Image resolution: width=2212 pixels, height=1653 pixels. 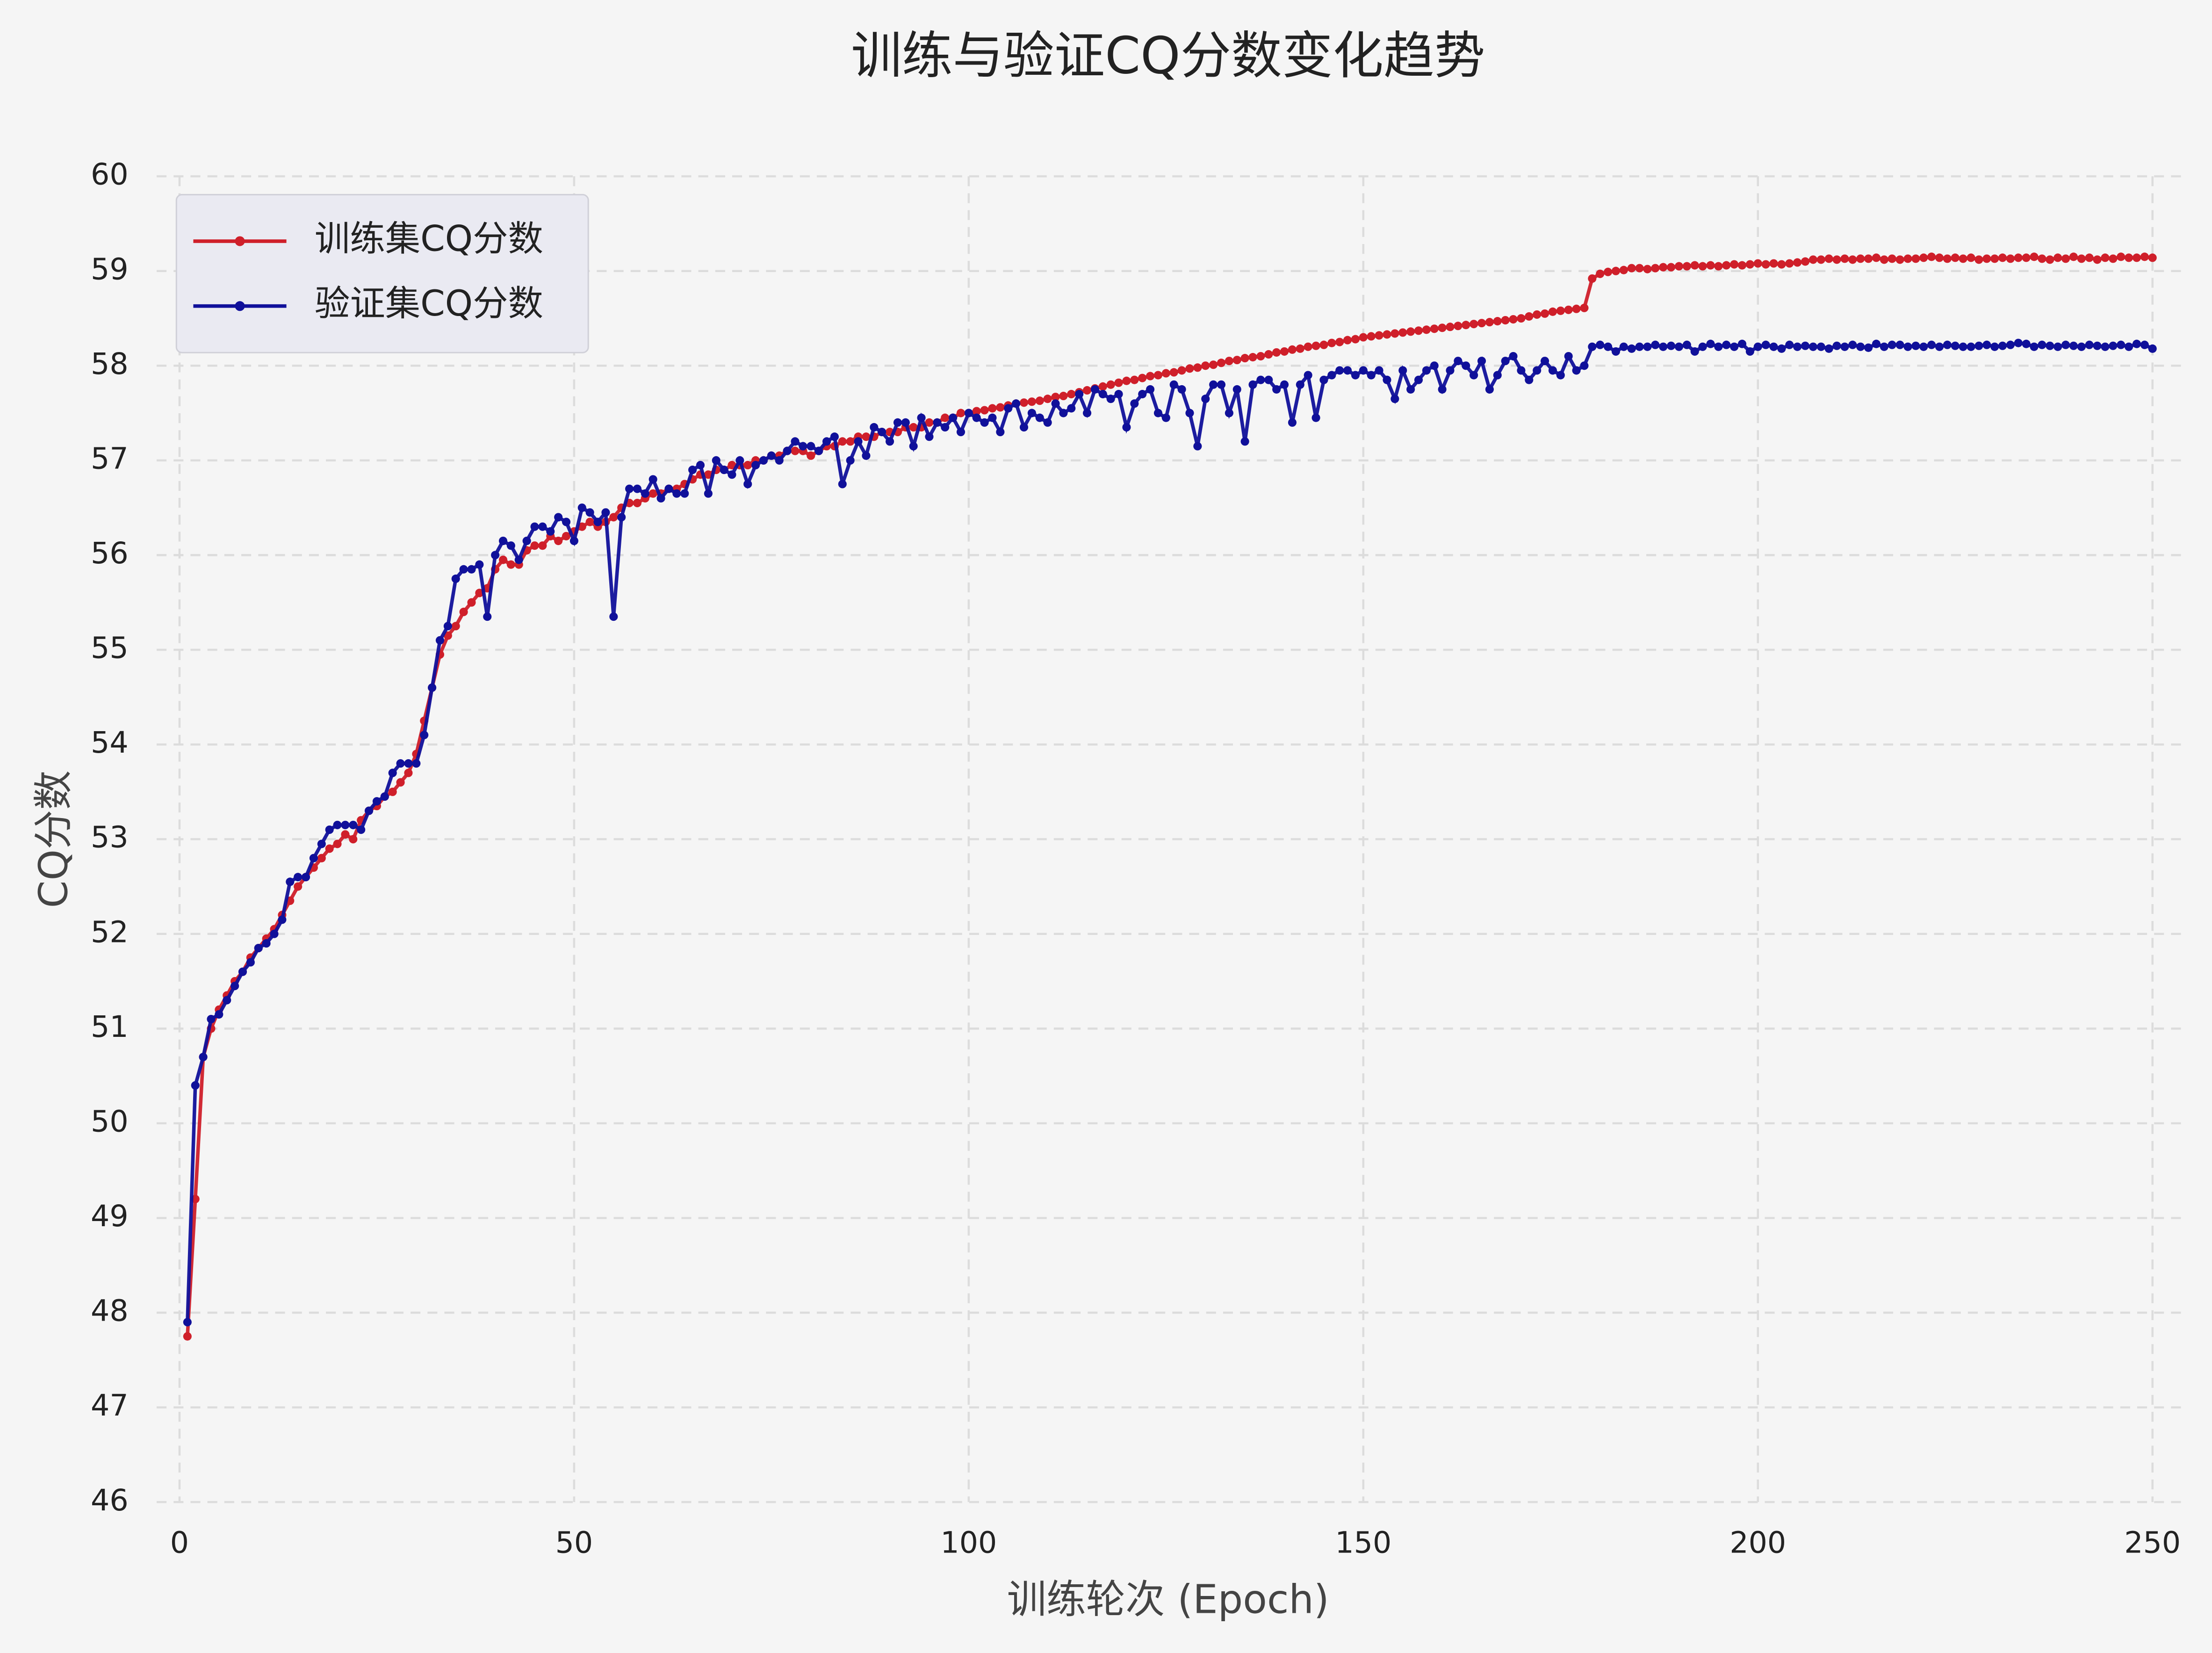 What do you see at coordinates (110, 269) in the screenshot?
I see `y-tick-label: 59` at bounding box center [110, 269].